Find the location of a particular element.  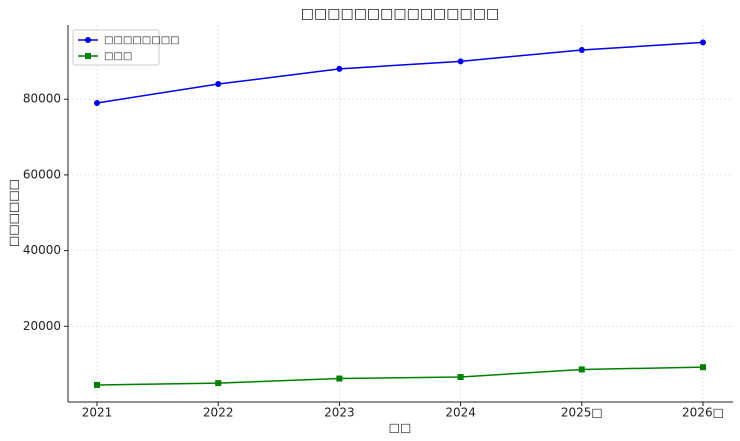

x-tick-label: 2024 is located at coordinates (460, 413).